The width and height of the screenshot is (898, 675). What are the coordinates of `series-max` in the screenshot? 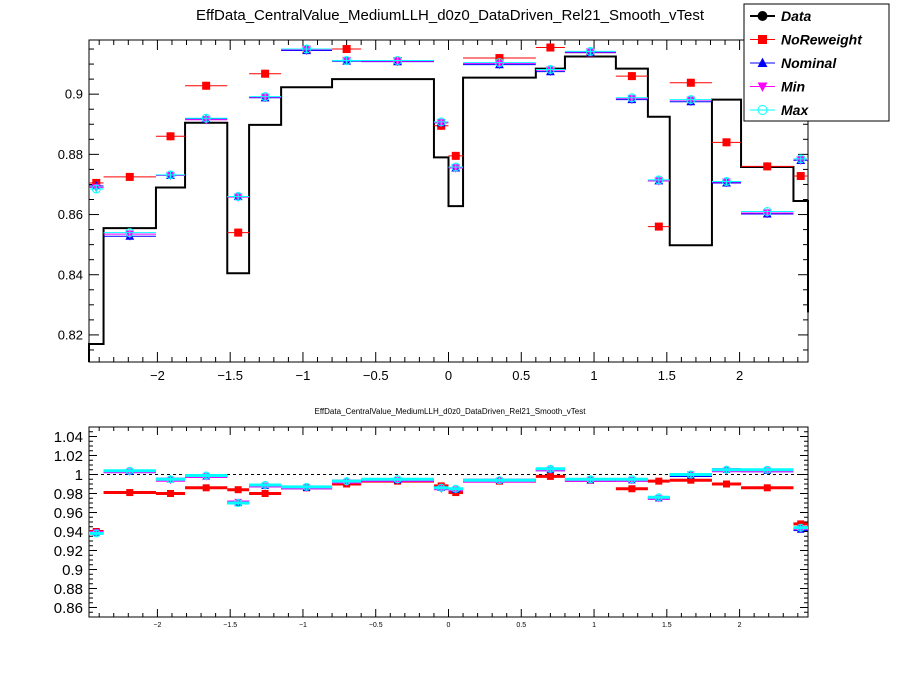 It's located at (448, 501).